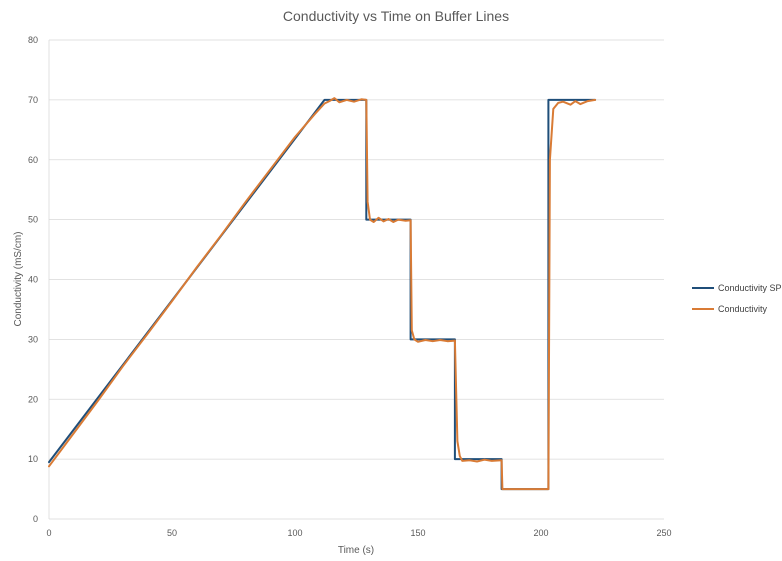 The image size is (782, 561). I want to click on y-tick-label: 60, so click(33, 160).